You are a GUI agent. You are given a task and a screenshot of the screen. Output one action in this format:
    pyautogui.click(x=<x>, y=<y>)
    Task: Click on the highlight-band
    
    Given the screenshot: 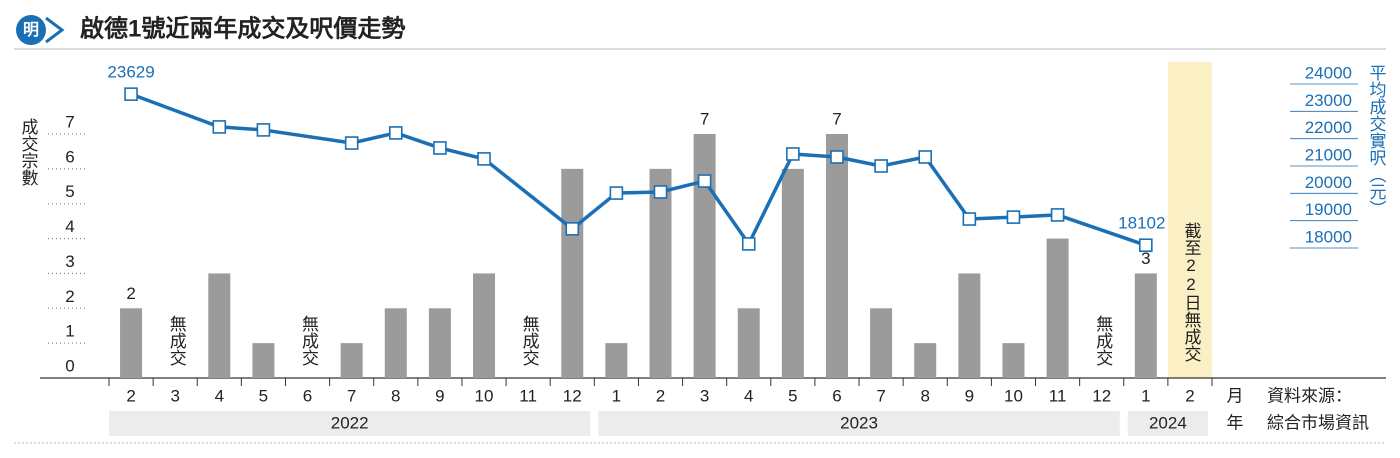 What is the action you would take?
    pyautogui.click(x=1189, y=220)
    